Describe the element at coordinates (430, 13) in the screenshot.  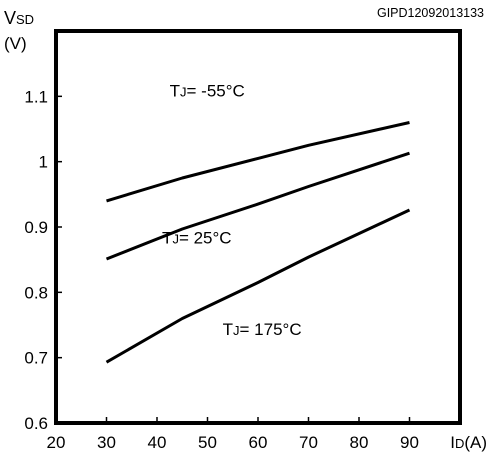
I see `figure-id: GIPD12092013133` at that location.